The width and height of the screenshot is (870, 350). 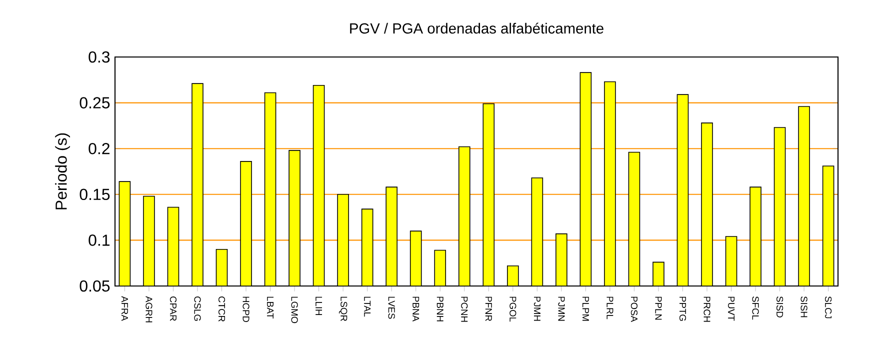 What do you see at coordinates (149, 309) in the screenshot?
I see `x-tick-label: AGRH` at bounding box center [149, 309].